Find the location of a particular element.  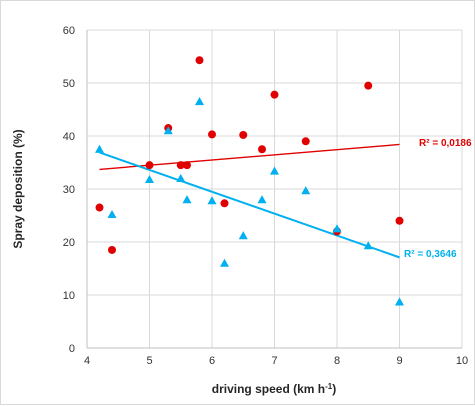

y-tick-label: 30 is located at coordinates (69, 190).